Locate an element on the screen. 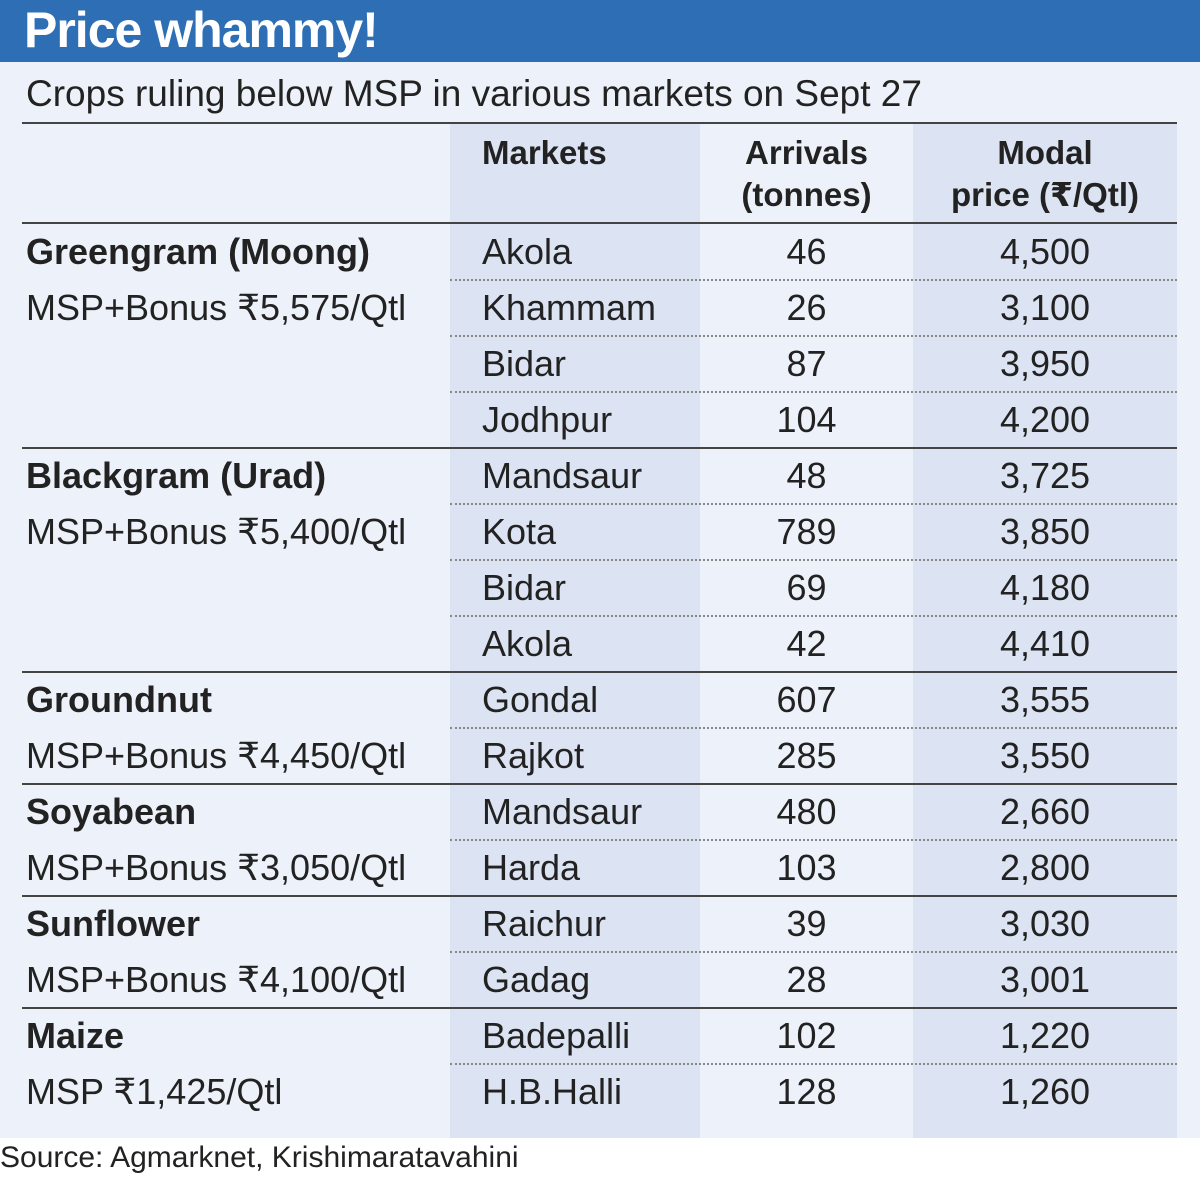 This screenshot has width=1200, height=1186. market-cell: Rajkot is located at coordinates (533, 755).